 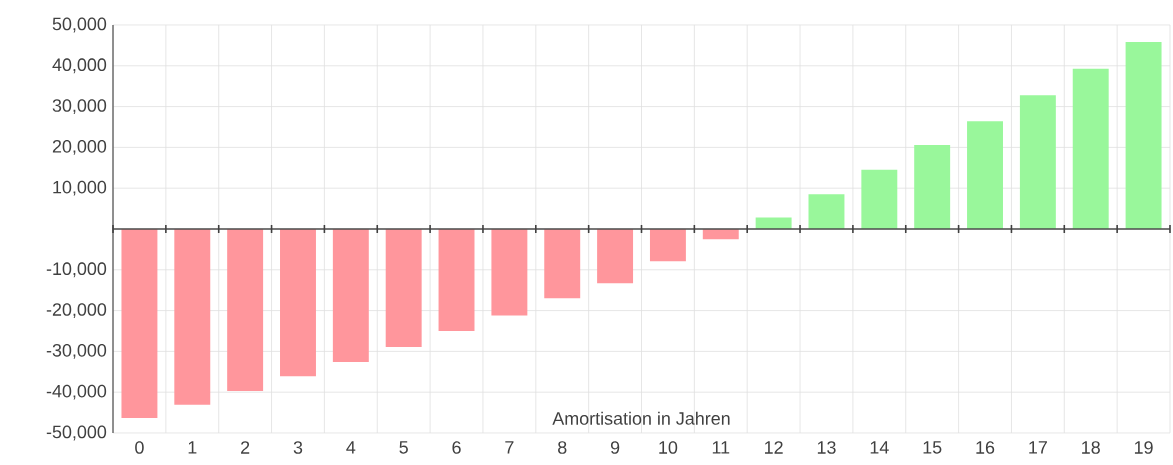 What do you see at coordinates (826, 447) in the screenshot?
I see `x-tick-label: 13` at bounding box center [826, 447].